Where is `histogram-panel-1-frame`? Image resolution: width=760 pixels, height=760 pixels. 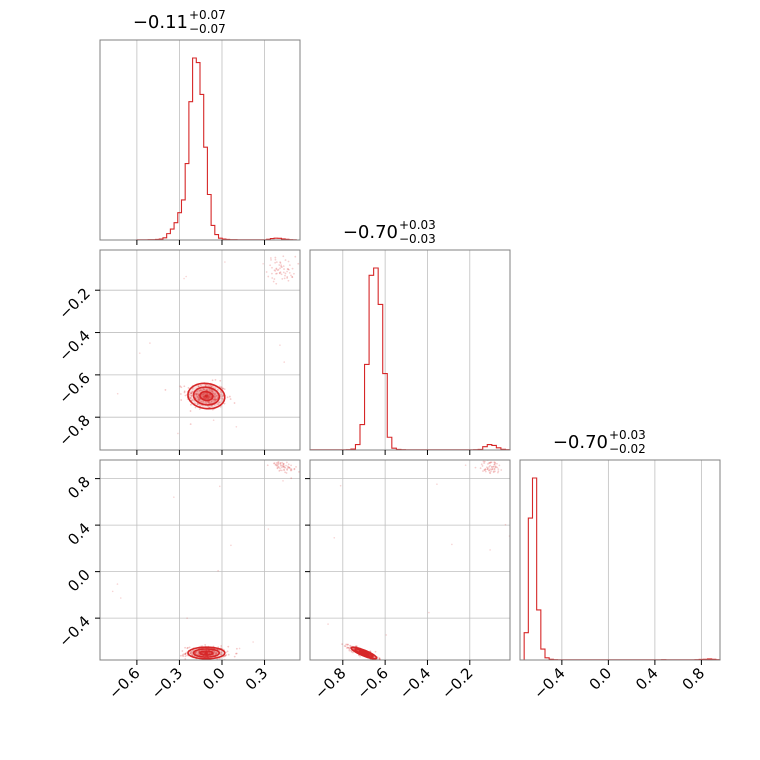
histogram-panel-1-frame is located at coordinates (410, 350).